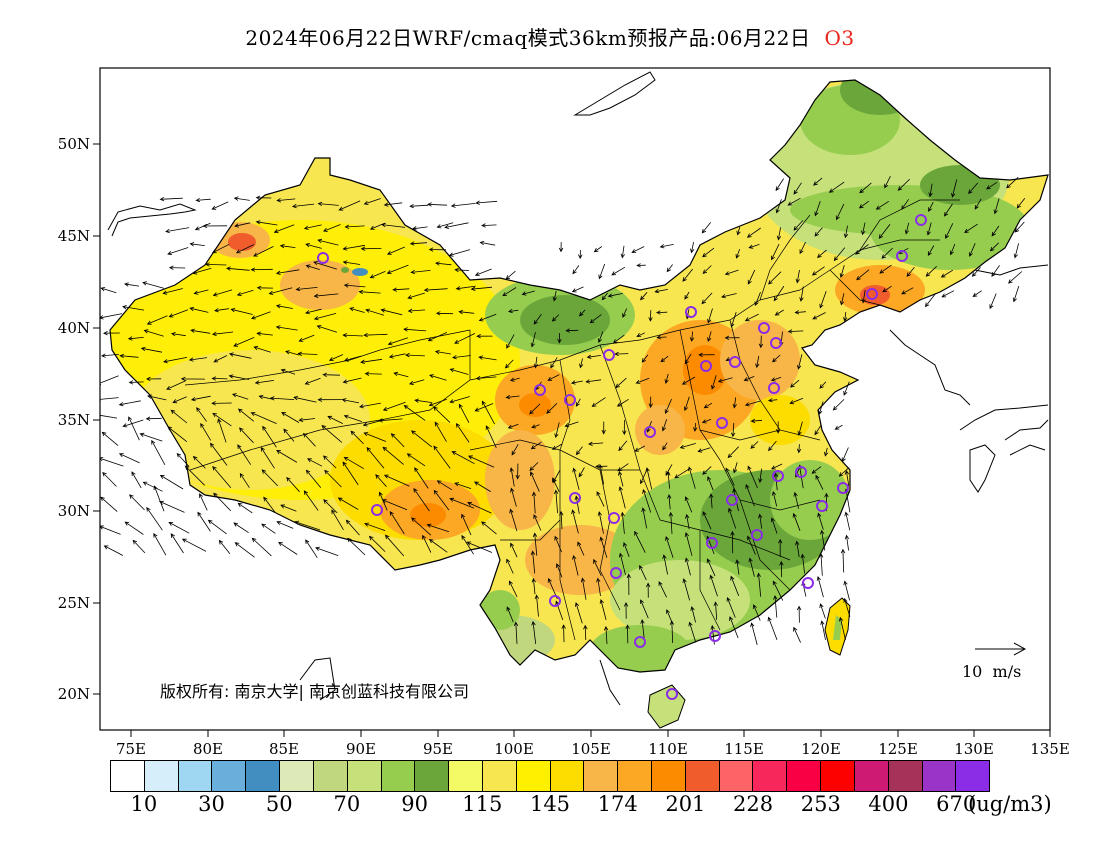 The image size is (1100, 850). Describe the element at coordinates (668, 749) in the screenshot. I see `lon-label: 110E` at that location.